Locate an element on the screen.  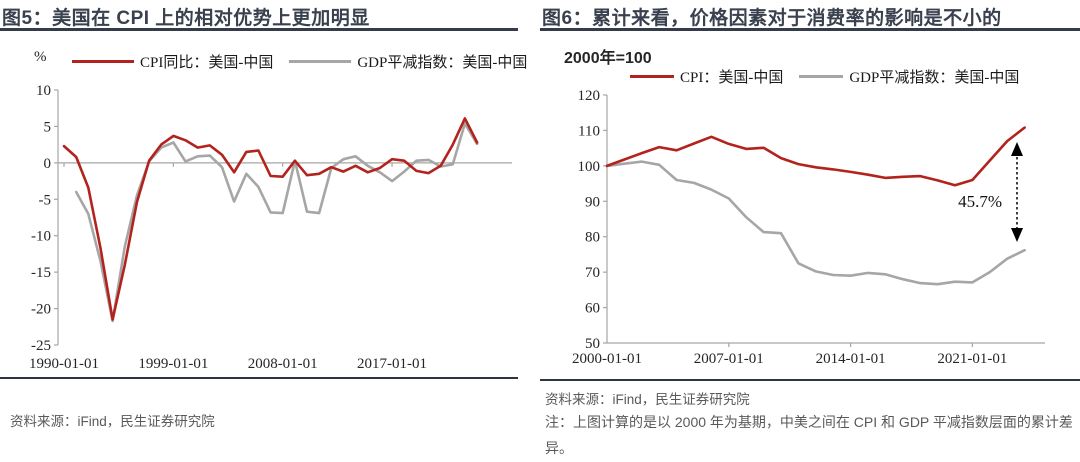
svg-text: 2021-01-01 is located at coordinates (972, 359).